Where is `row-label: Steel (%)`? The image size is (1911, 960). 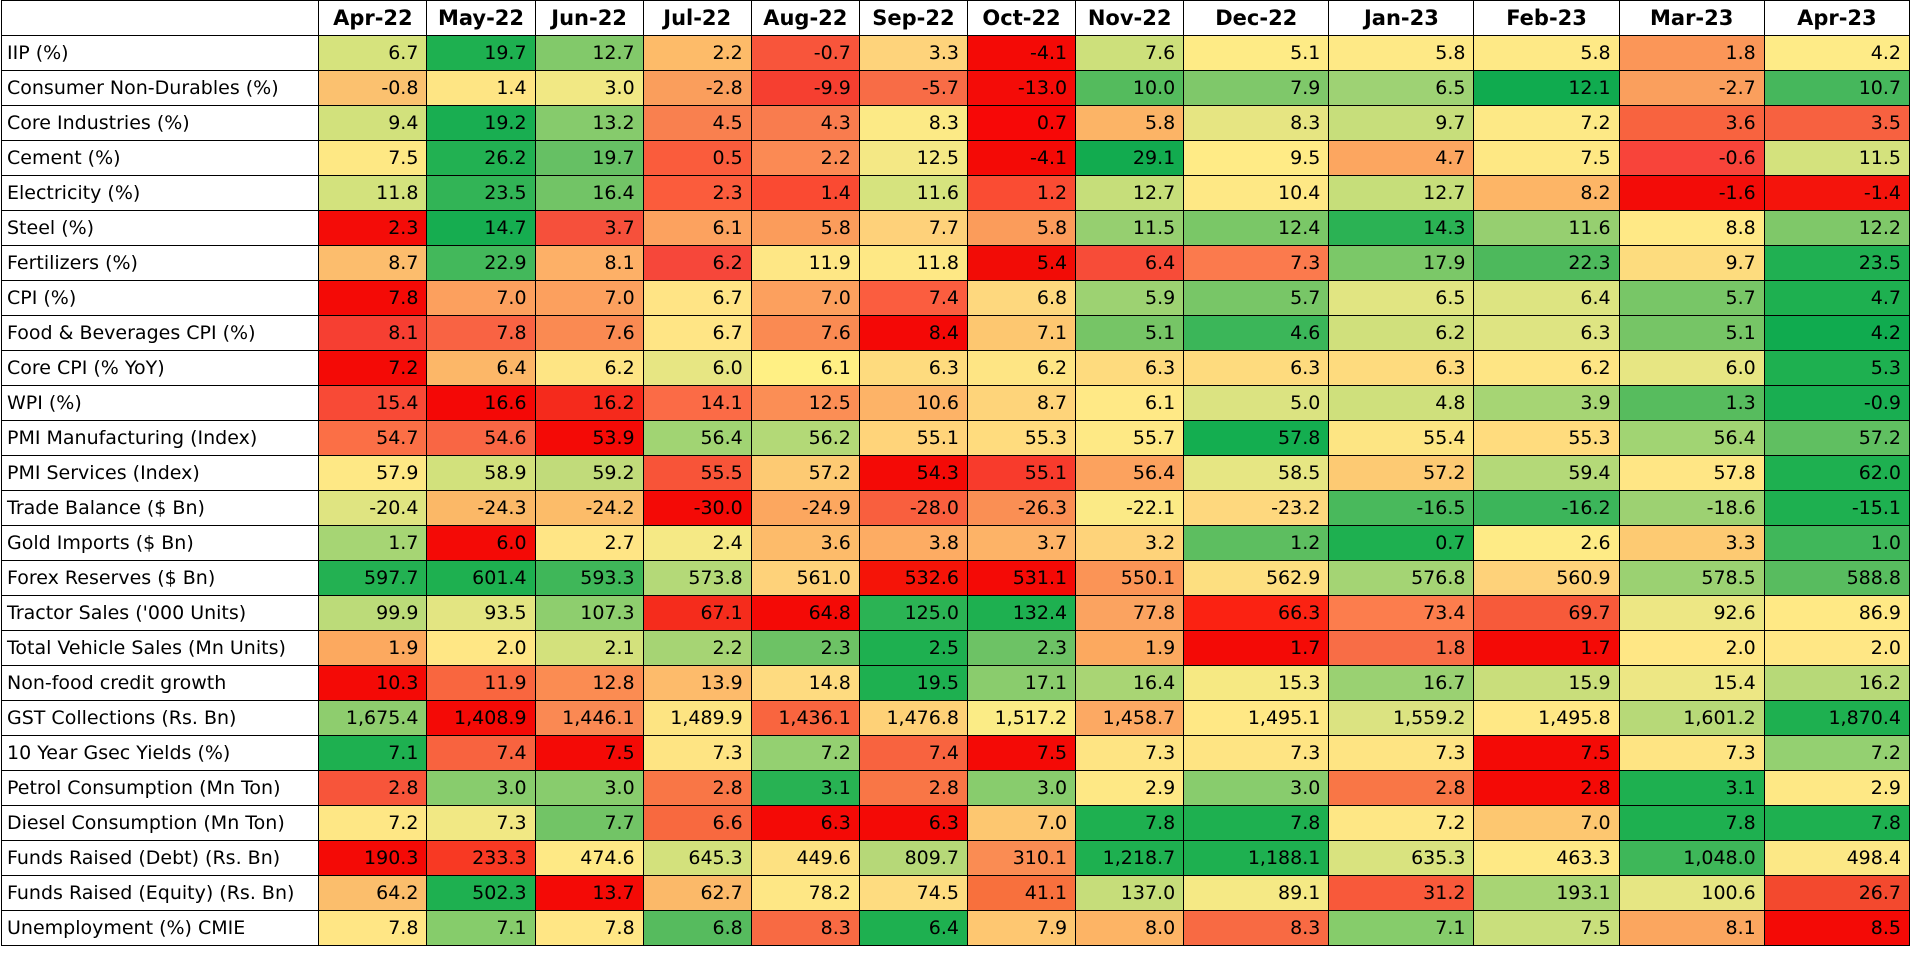 row-label: Steel (%) is located at coordinates (160, 228).